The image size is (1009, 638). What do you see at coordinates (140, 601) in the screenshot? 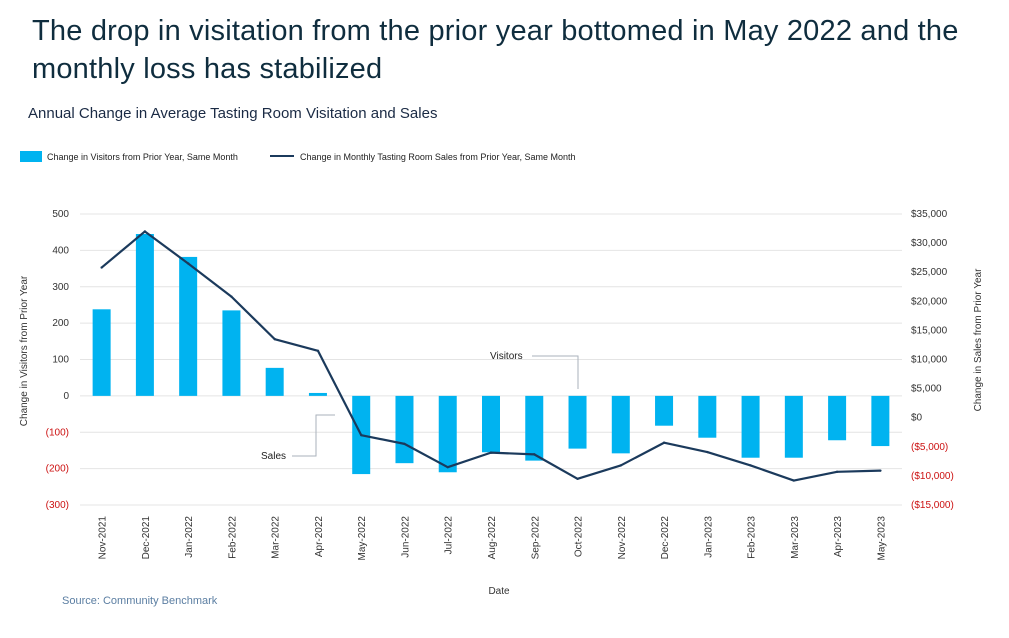
I see `source-note: Source: Community Benchmark` at bounding box center [140, 601].